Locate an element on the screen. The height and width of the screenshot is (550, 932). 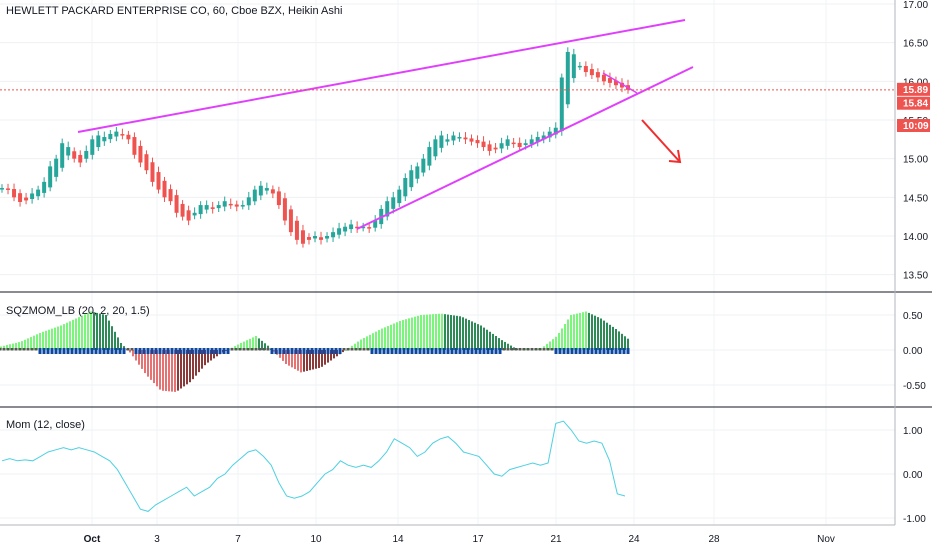
lower-trendline is located at coordinates (525, 148).